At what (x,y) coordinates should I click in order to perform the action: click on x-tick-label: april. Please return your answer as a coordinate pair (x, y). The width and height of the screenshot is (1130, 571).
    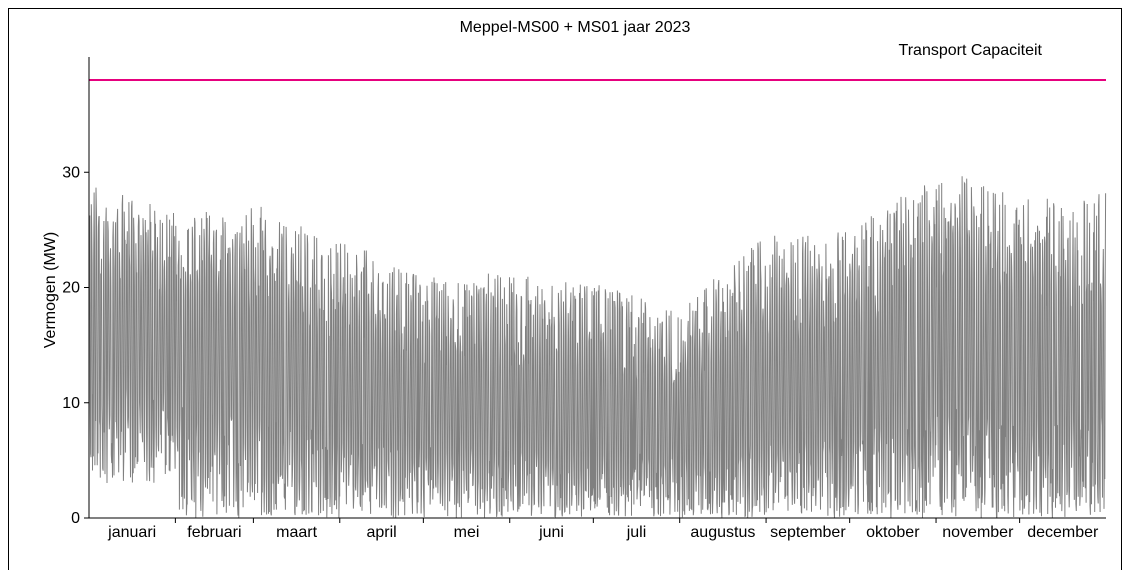
    Looking at the image, I should click on (381, 532).